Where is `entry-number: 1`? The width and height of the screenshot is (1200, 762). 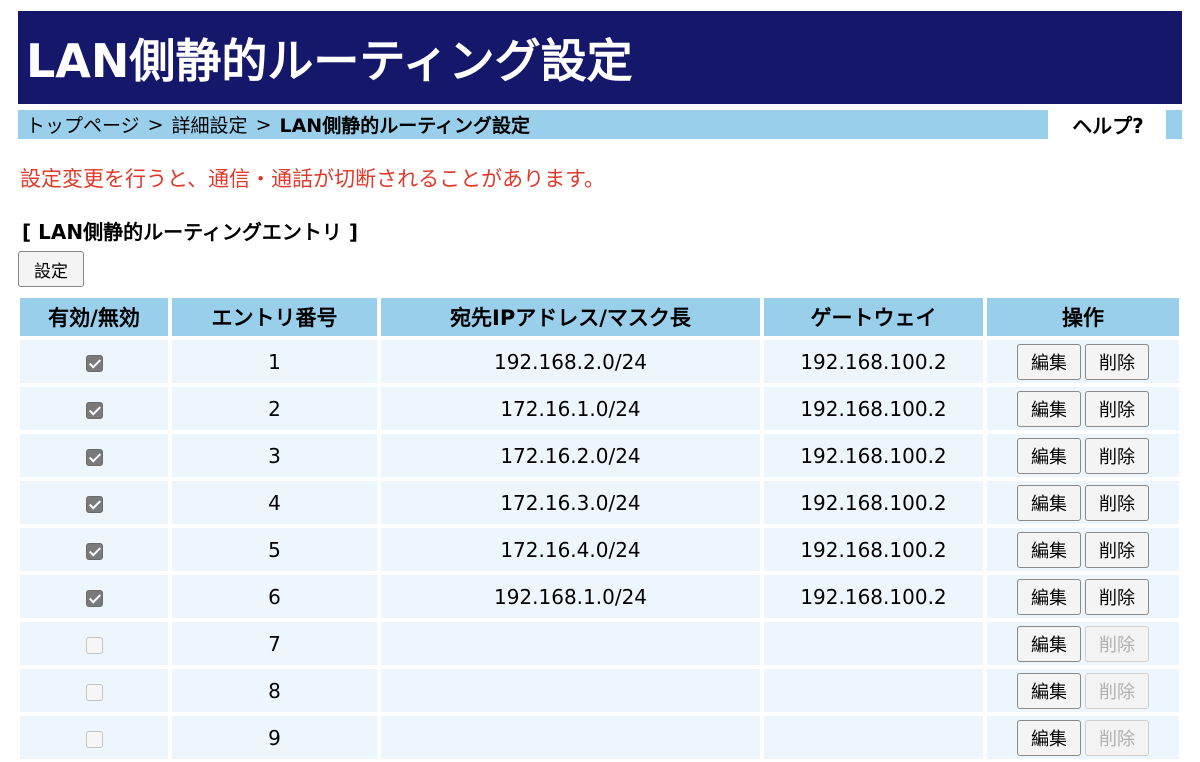
entry-number: 1 is located at coordinates (274, 361).